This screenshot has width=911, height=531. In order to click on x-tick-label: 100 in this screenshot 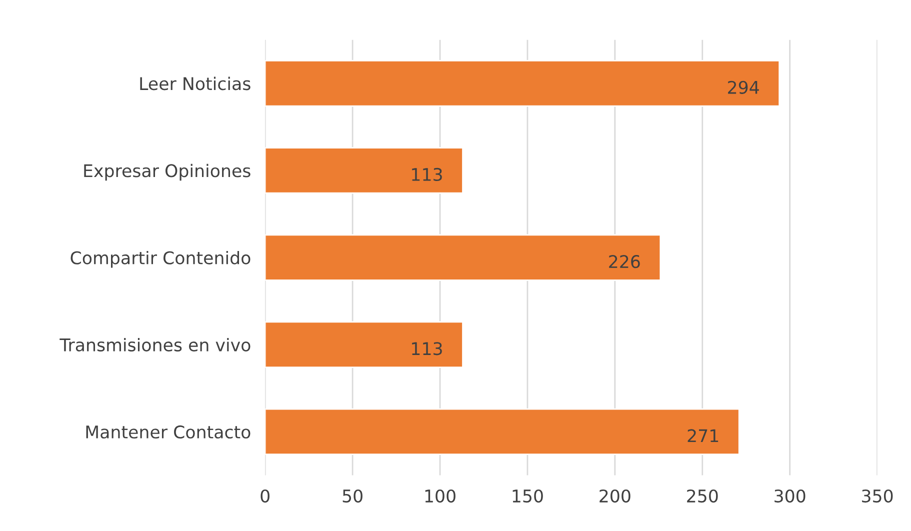, I will do `click(440, 496)`.